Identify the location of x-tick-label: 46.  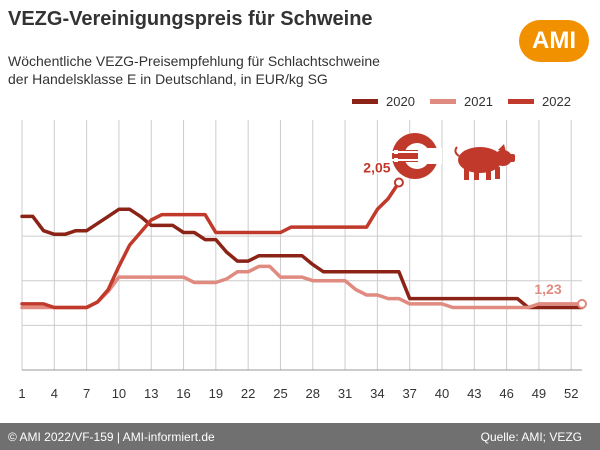
(506, 393).